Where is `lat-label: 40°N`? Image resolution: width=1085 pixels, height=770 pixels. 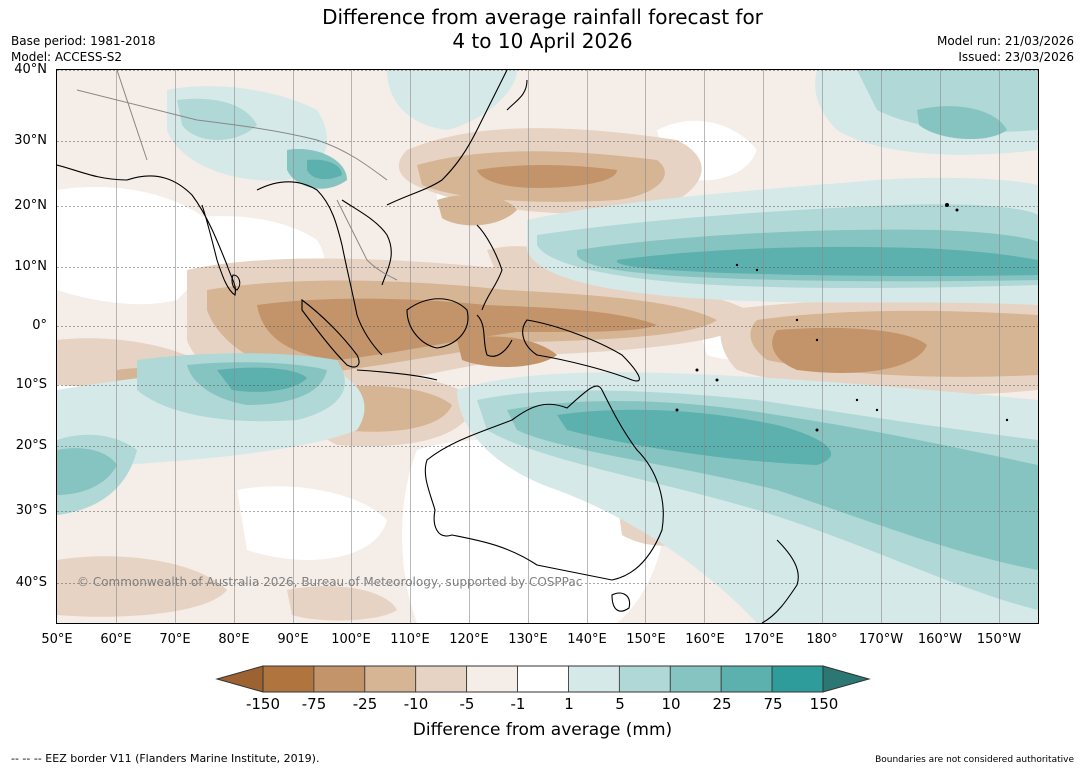 lat-label: 40°N is located at coordinates (30, 69).